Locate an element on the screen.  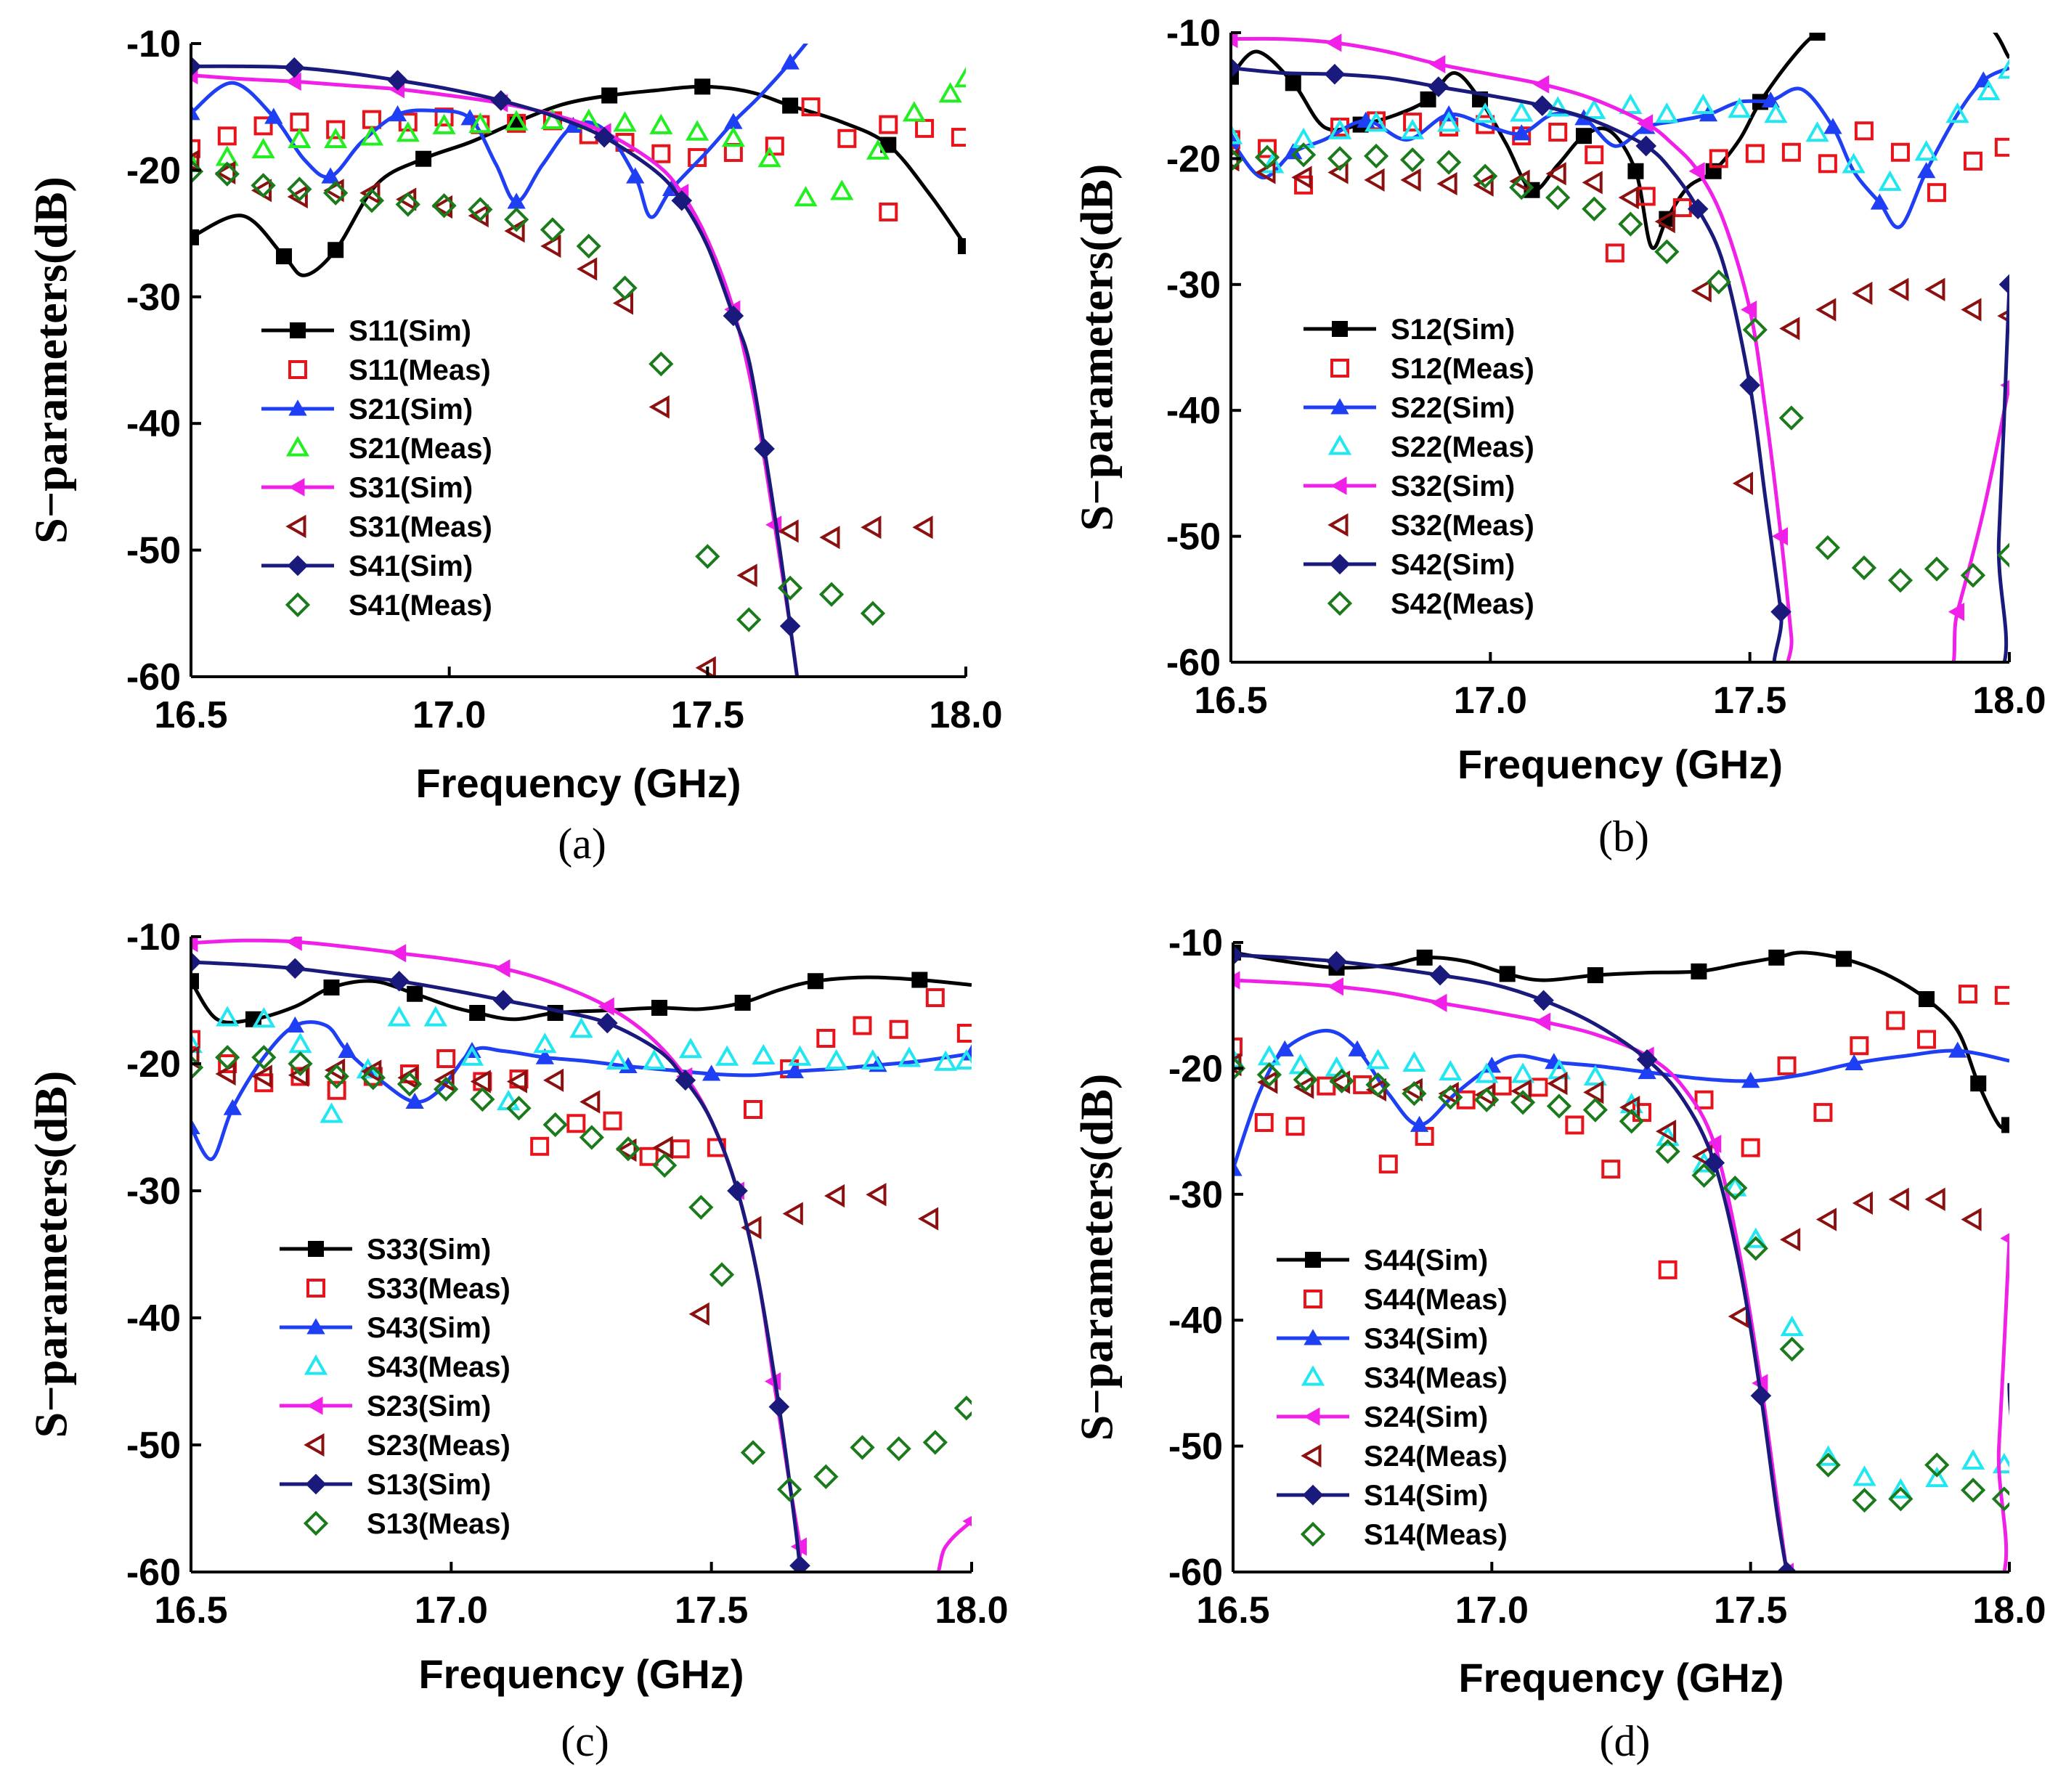
legend-item: S21(Sim) is located at coordinates (367, 409).